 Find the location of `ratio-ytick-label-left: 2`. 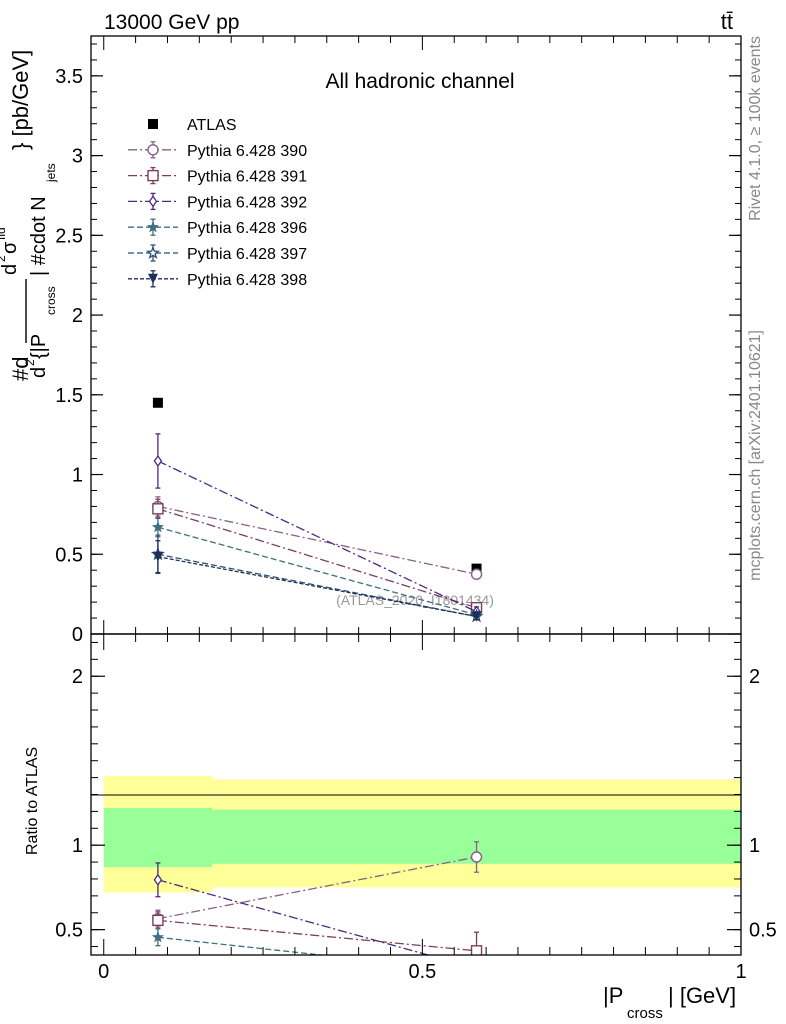

ratio-ytick-label-left: 2 is located at coordinates (77, 677).